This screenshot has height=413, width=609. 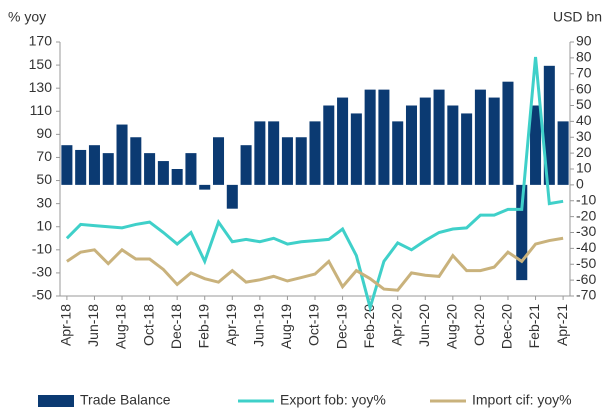 I want to click on y-tick-label: 90, so click(x=44, y=133).